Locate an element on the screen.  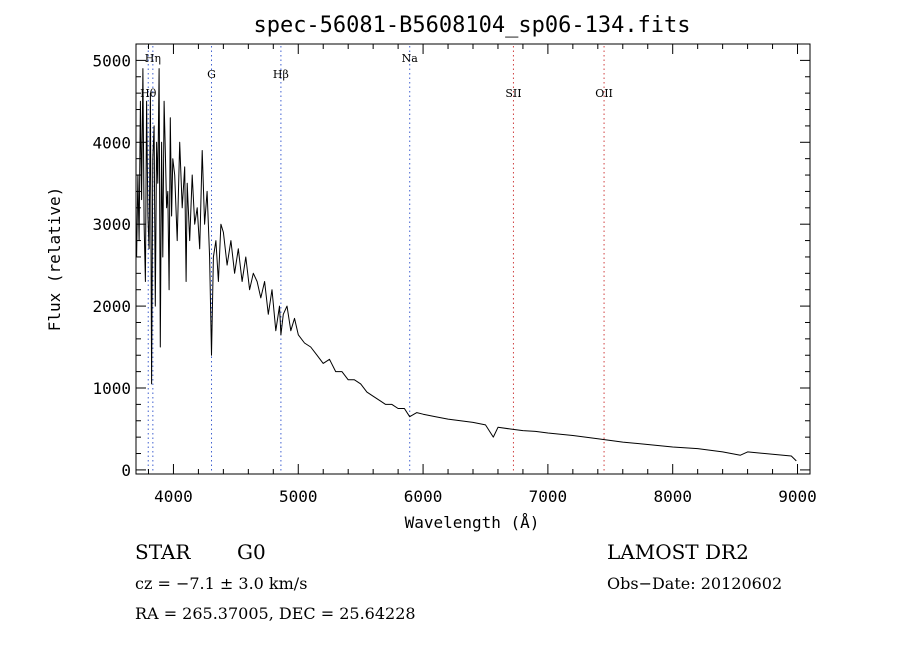
y-tick-label-5: 5000 is located at coordinates (111, 60).